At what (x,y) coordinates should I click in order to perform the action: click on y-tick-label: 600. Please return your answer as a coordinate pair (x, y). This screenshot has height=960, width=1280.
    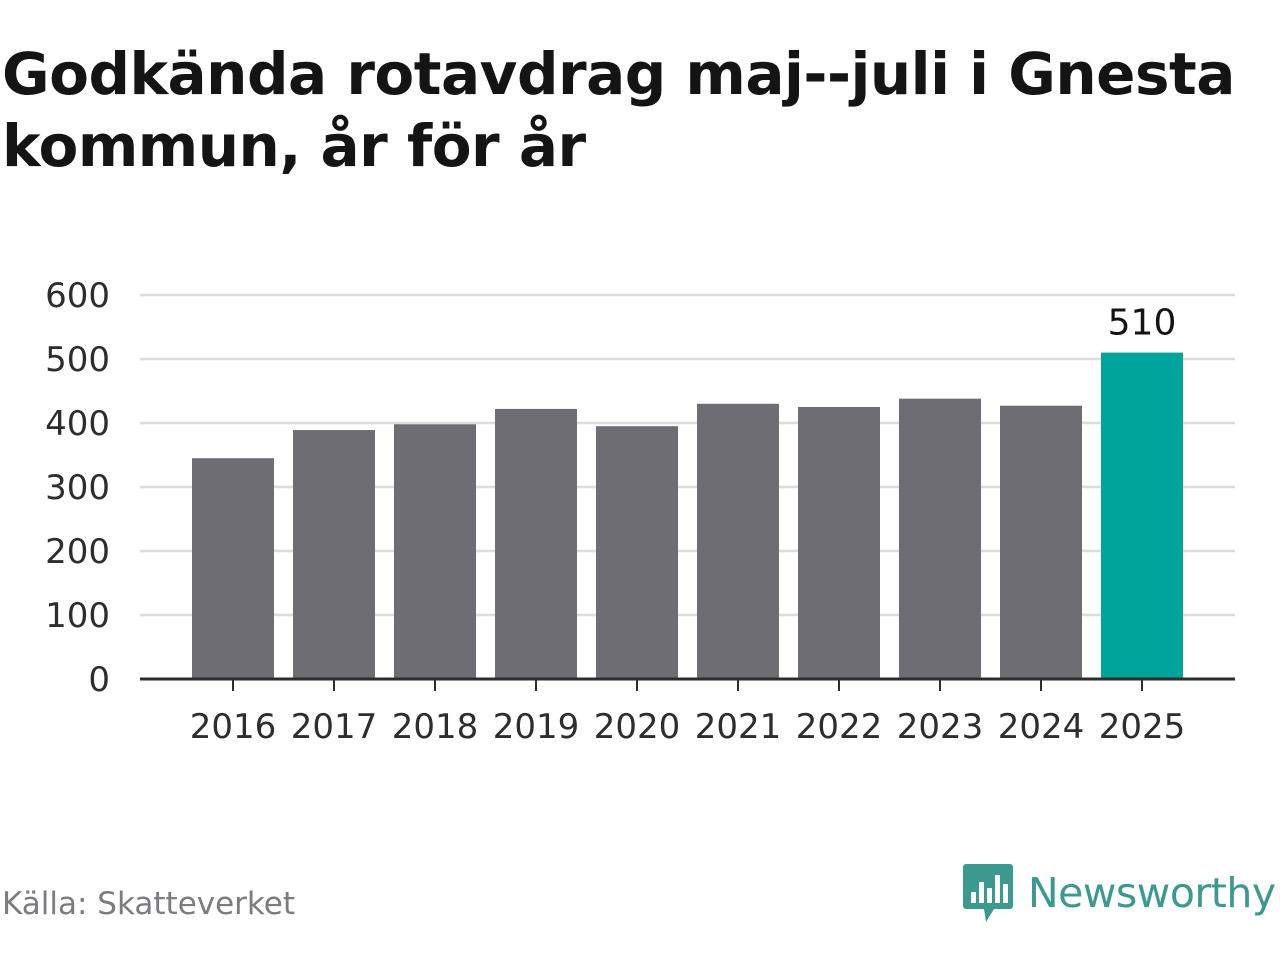
    Looking at the image, I should click on (77, 296).